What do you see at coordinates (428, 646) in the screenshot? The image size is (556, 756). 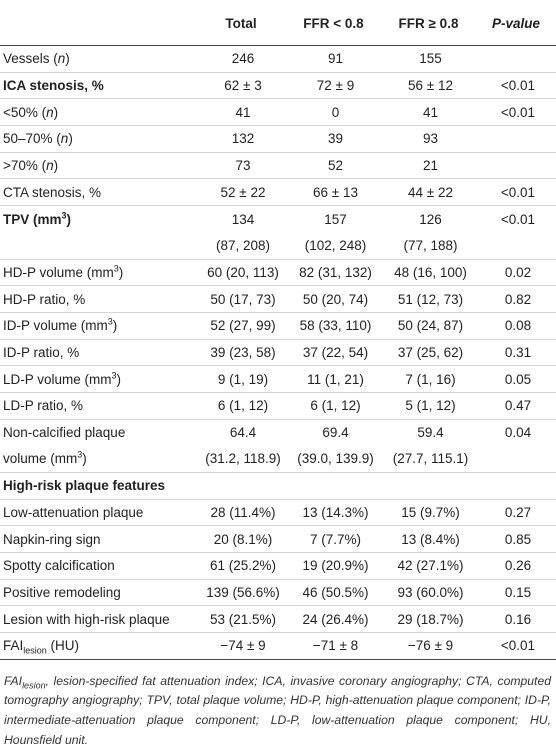 I see `cell-ffr-high: −76 ± 9` at bounding box center [428, 646].